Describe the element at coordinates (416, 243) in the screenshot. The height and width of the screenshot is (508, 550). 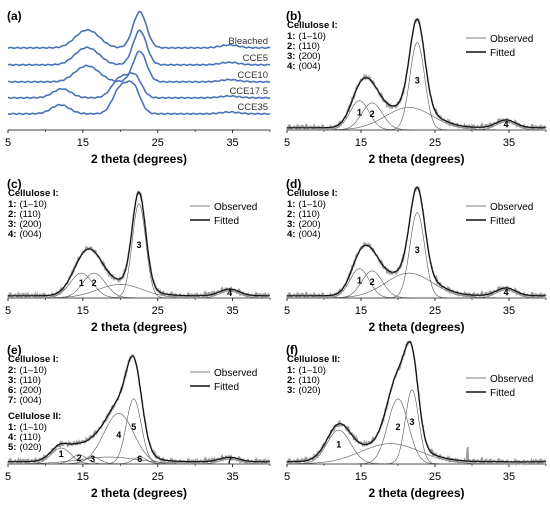
I see `observed-line` at that location.